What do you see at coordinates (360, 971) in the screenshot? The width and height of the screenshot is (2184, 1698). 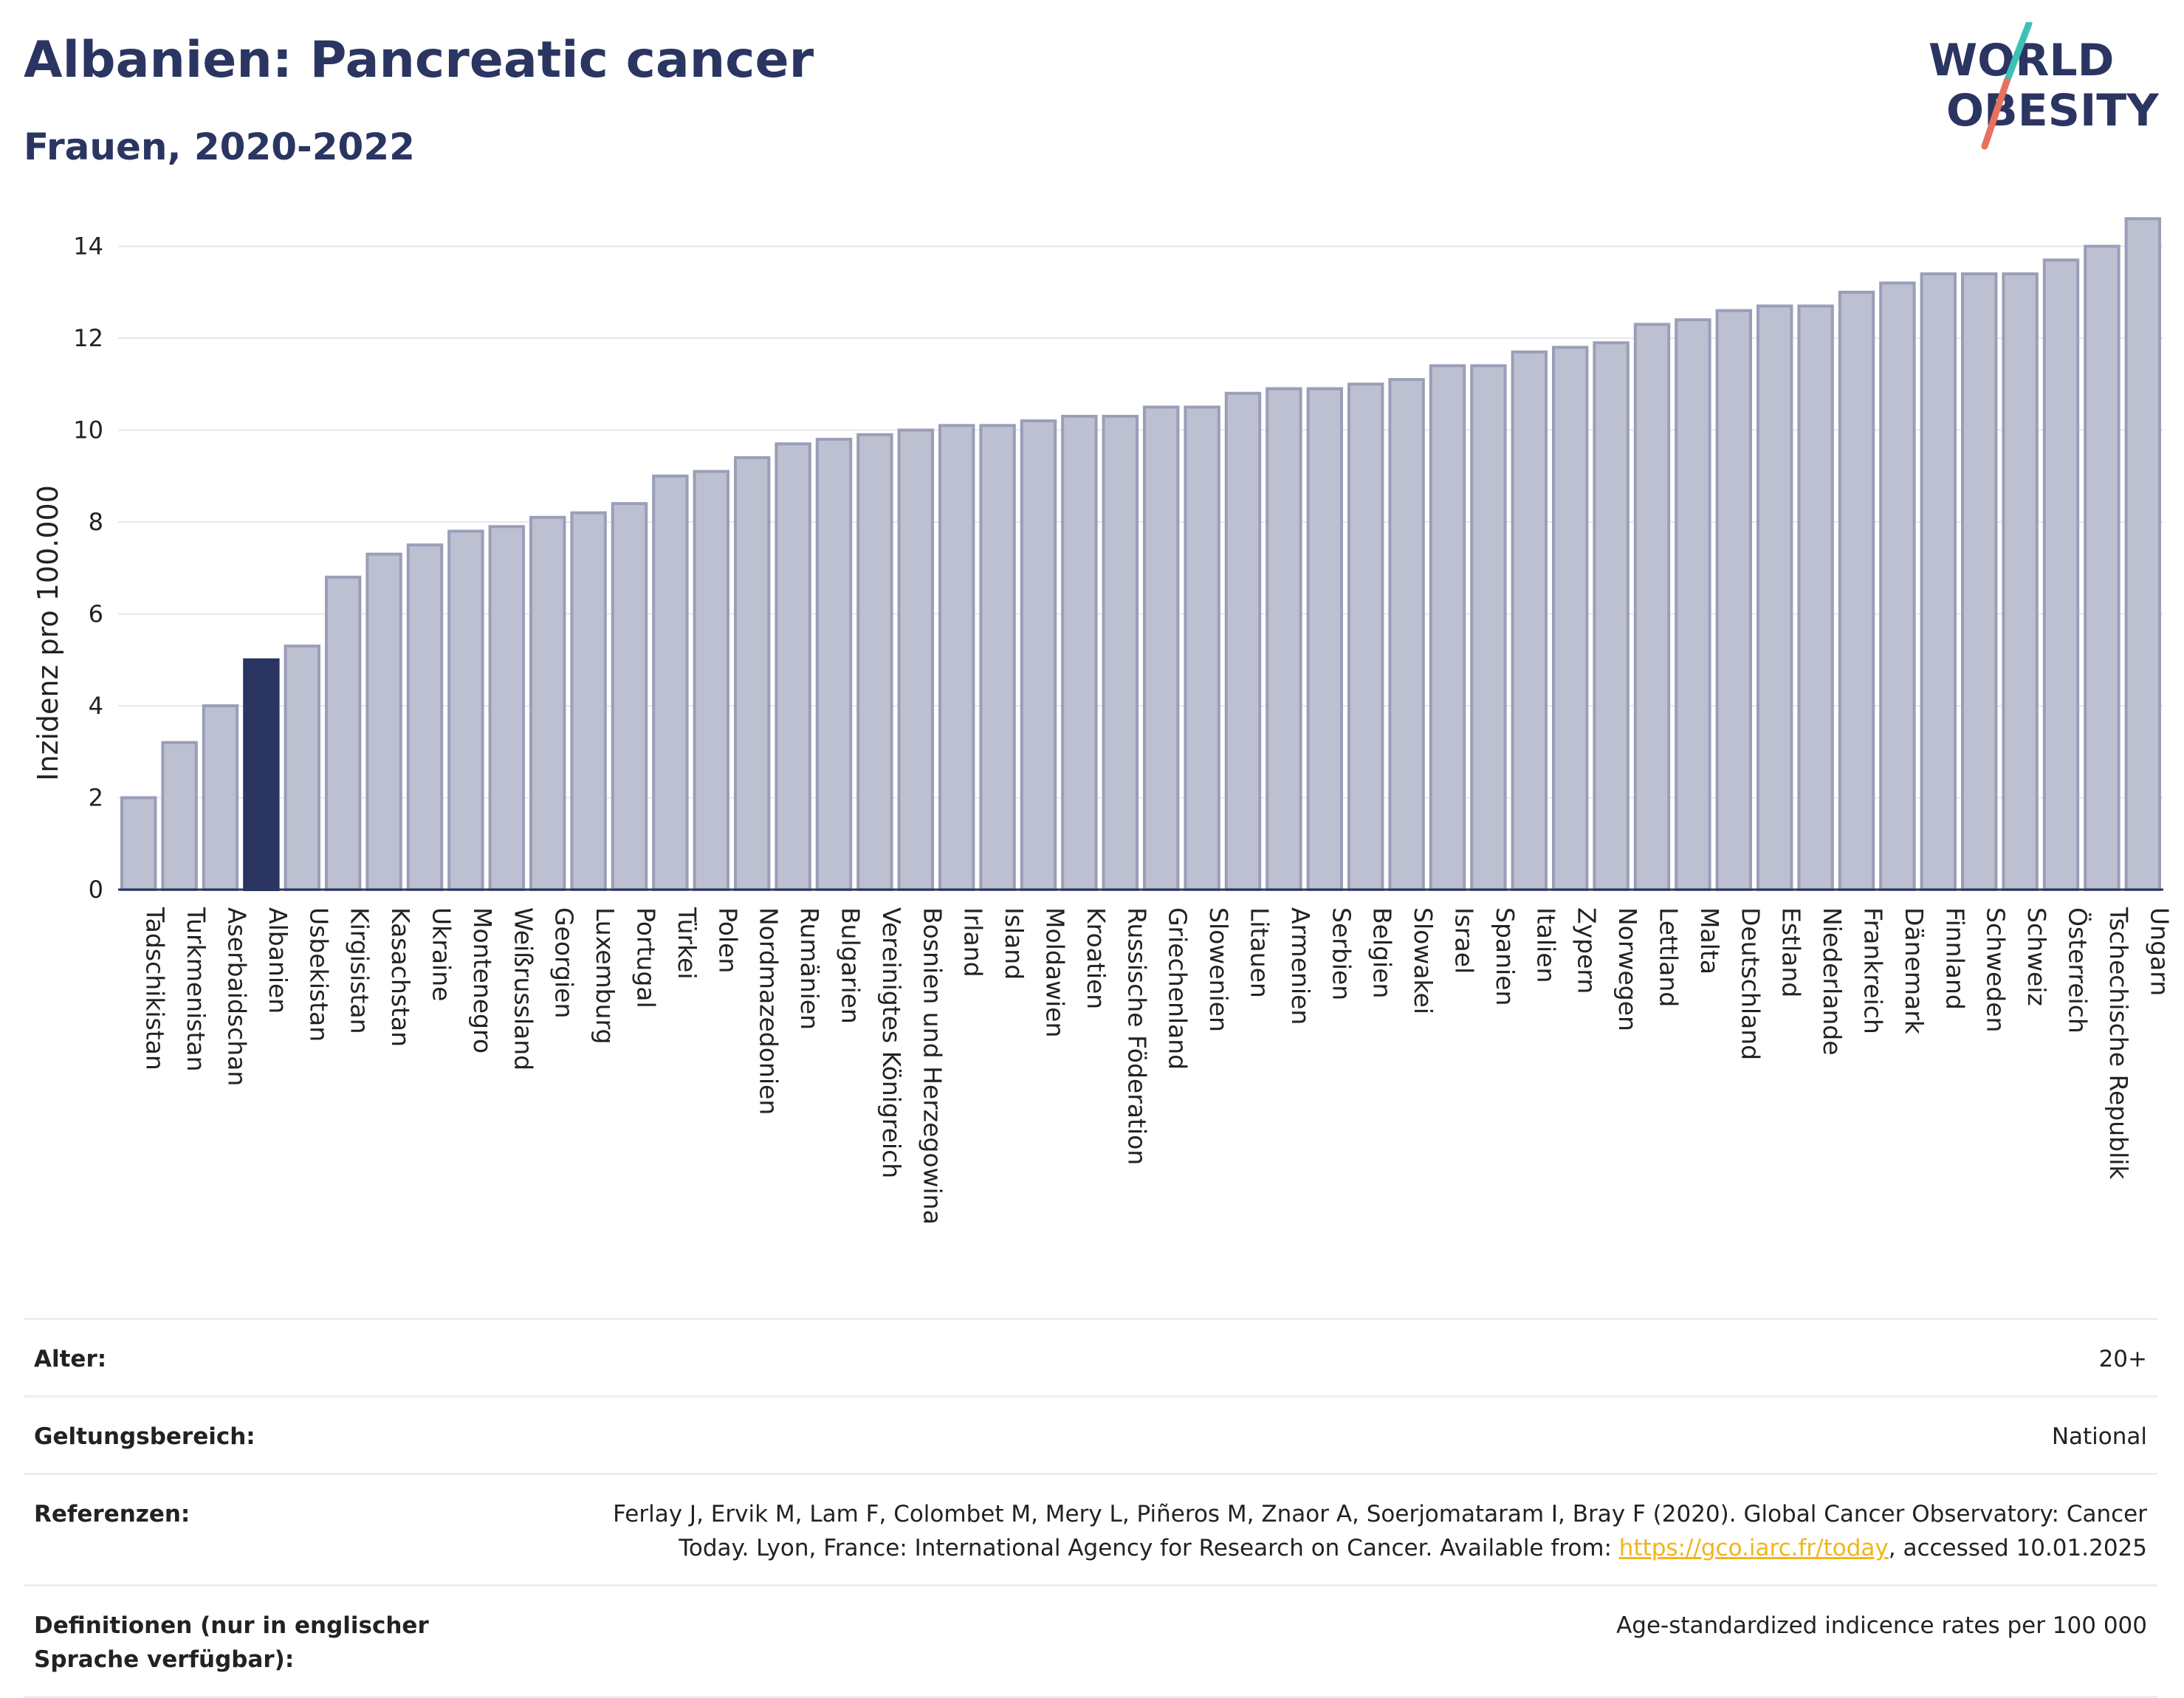 I see `x-category-label: Kirgisistan` at bounding box center [360, 971].